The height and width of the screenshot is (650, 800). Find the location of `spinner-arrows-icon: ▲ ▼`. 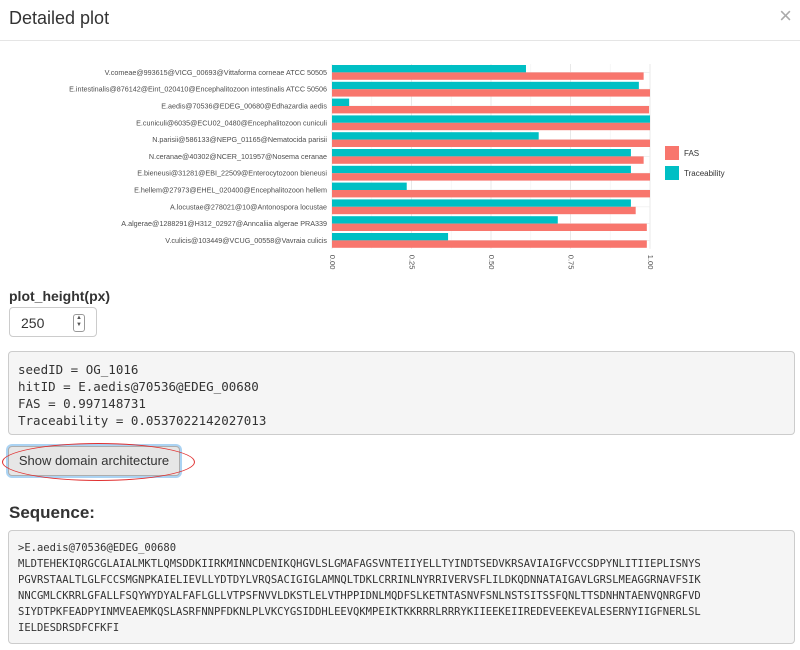

spinner-arrows-icon: ▲ ▼ is located at coordinates (79, 323).